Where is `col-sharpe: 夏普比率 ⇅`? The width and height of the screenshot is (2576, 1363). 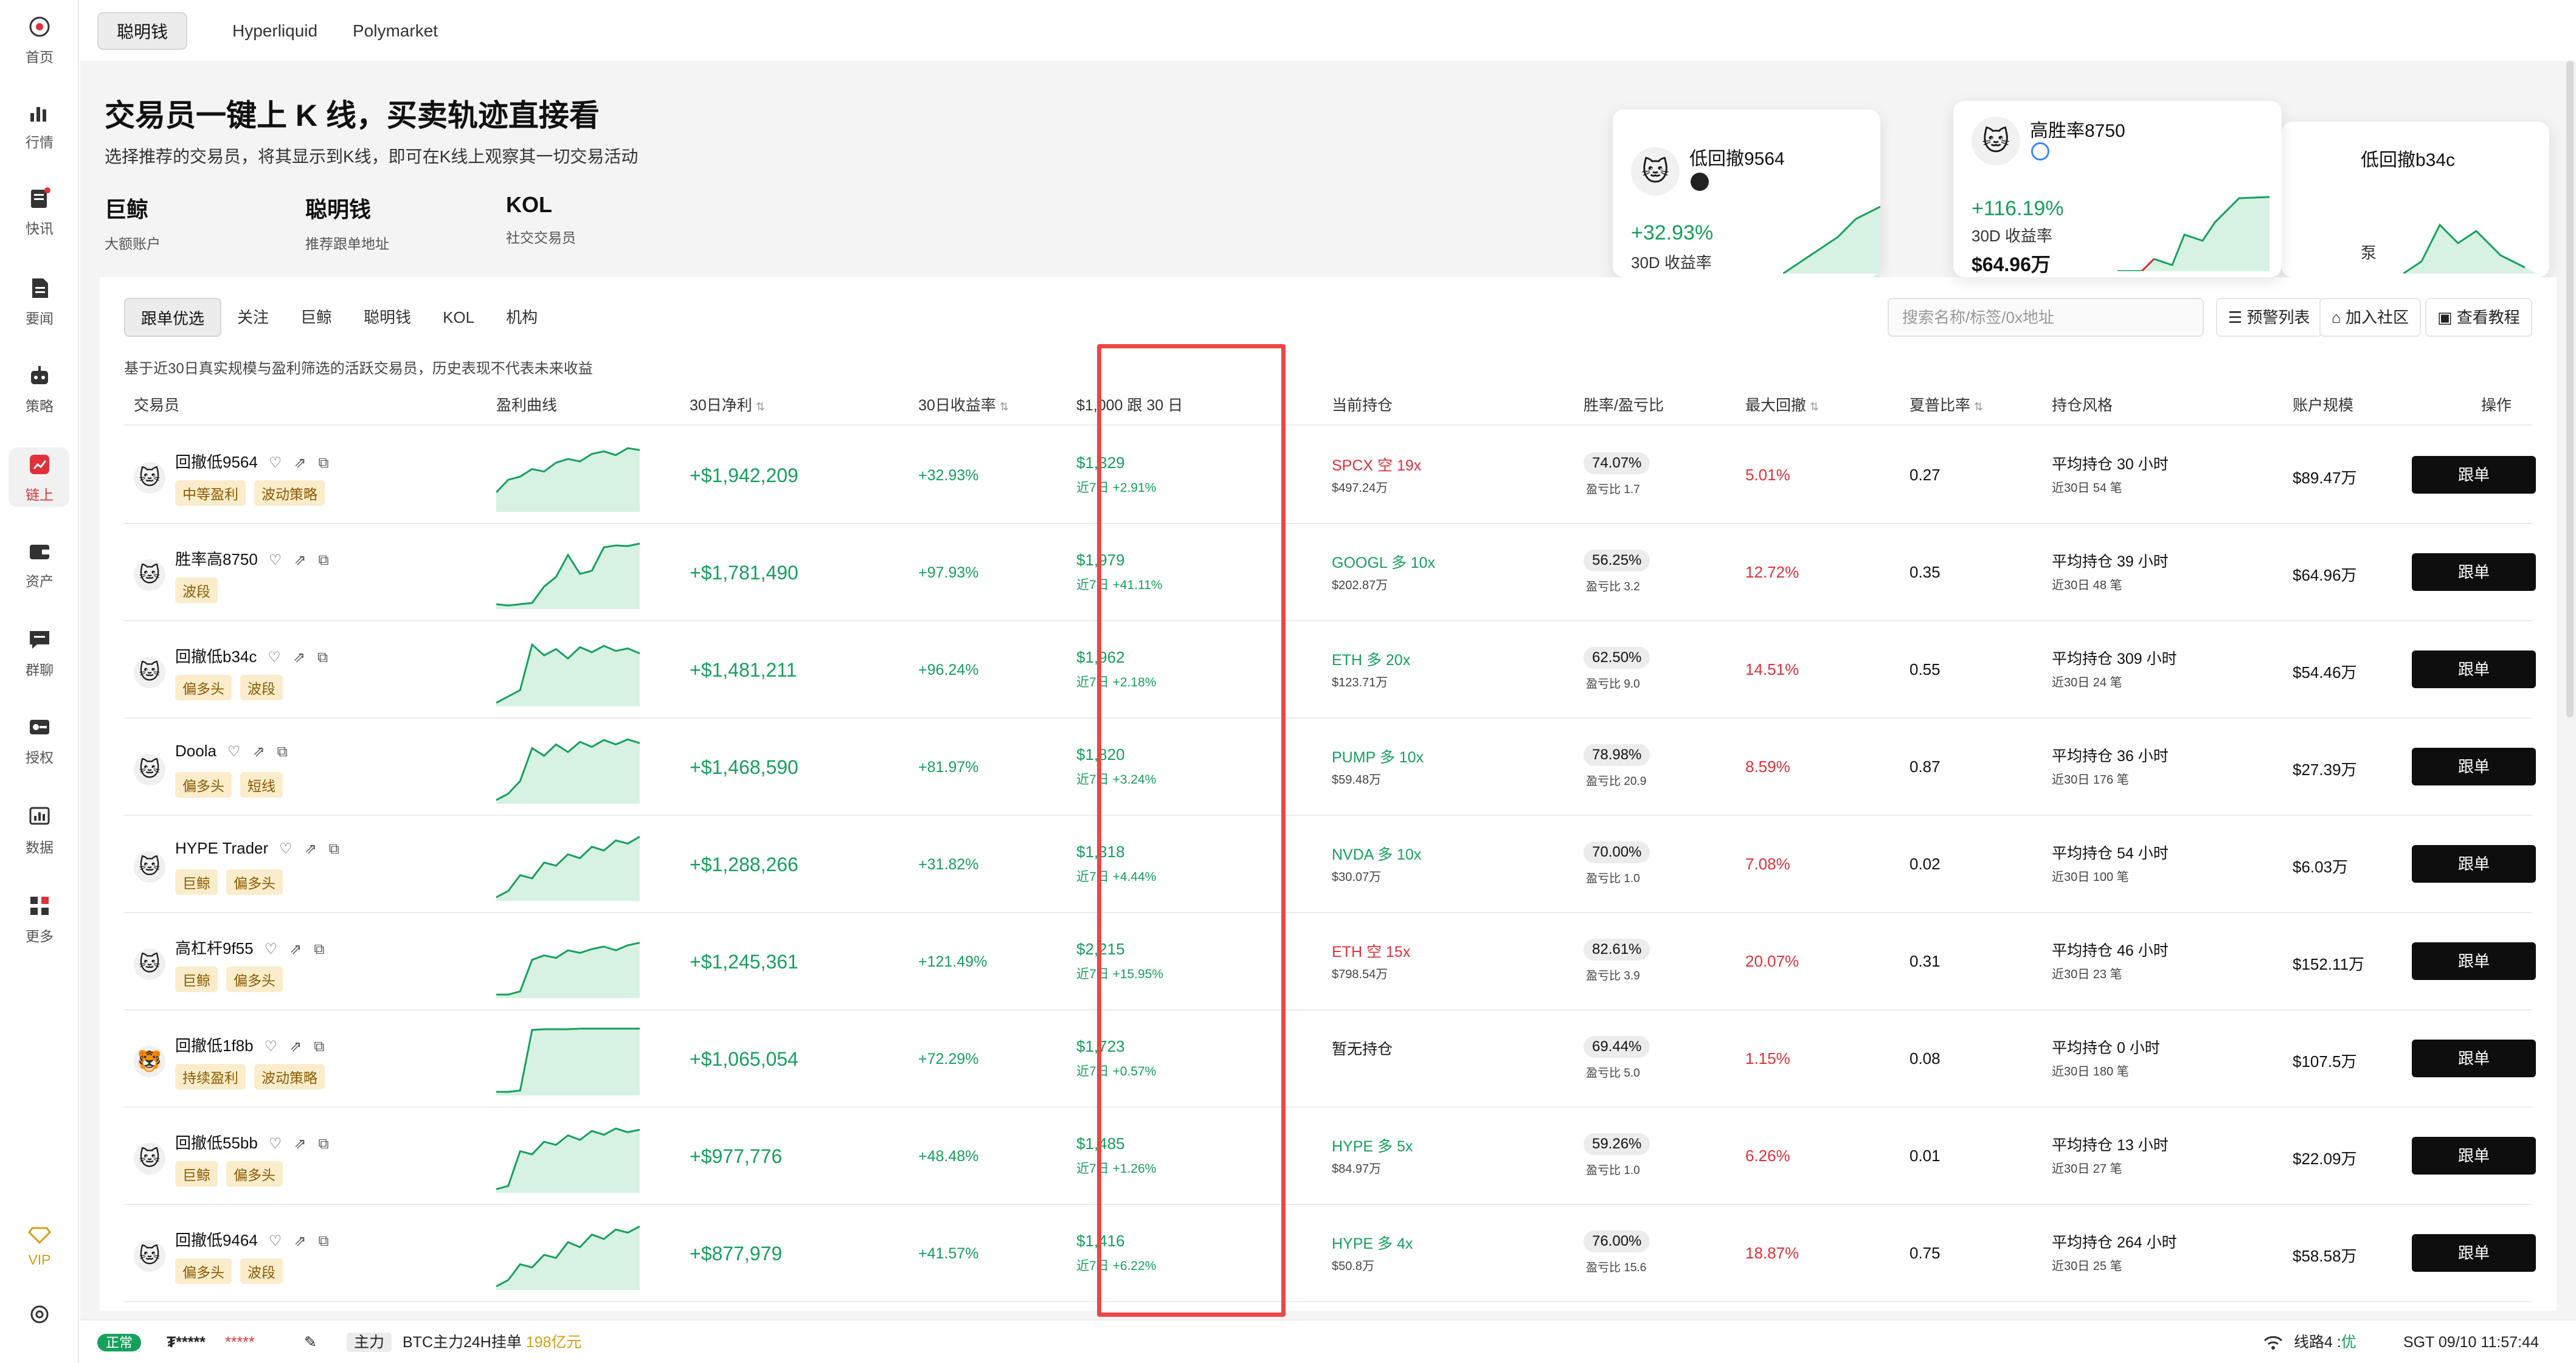 col-sharpe: 夏普比率 ⇅ is located at coordinates (1946, 405).